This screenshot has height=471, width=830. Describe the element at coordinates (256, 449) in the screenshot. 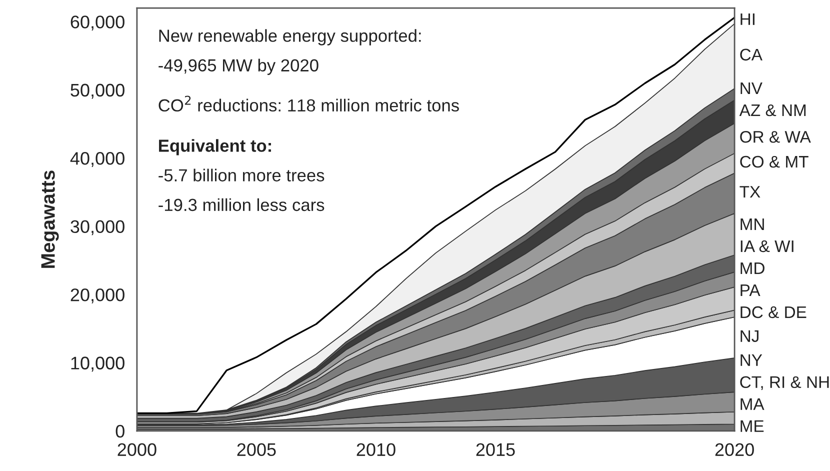

I see `x-tick-label: 2005` at that location.